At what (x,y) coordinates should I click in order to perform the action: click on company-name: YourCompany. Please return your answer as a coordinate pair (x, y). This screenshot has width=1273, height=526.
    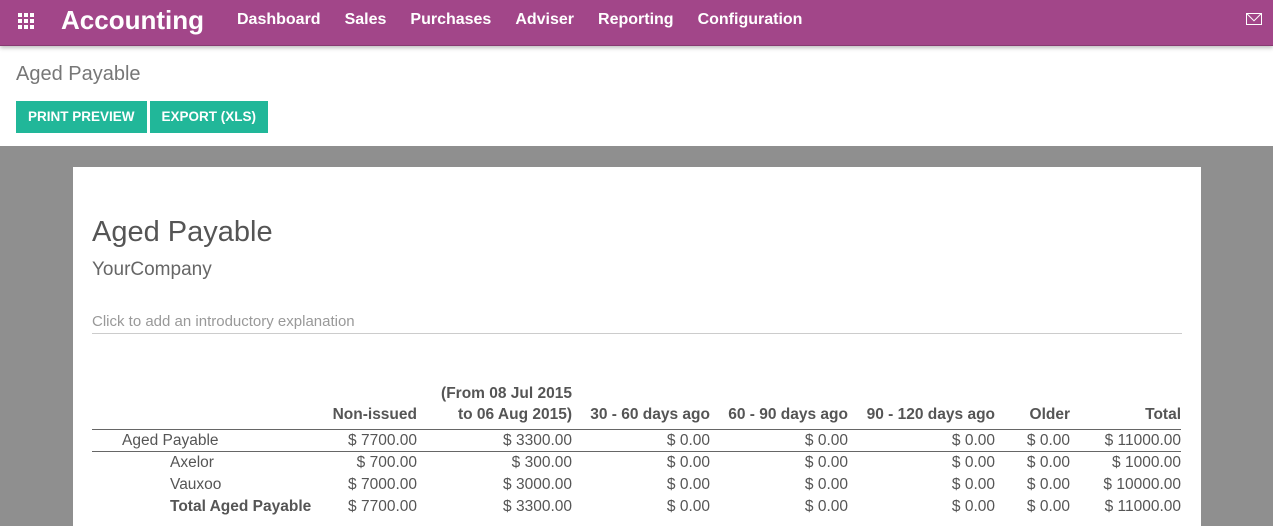
    Looking at the image, I should click on (152, 269).